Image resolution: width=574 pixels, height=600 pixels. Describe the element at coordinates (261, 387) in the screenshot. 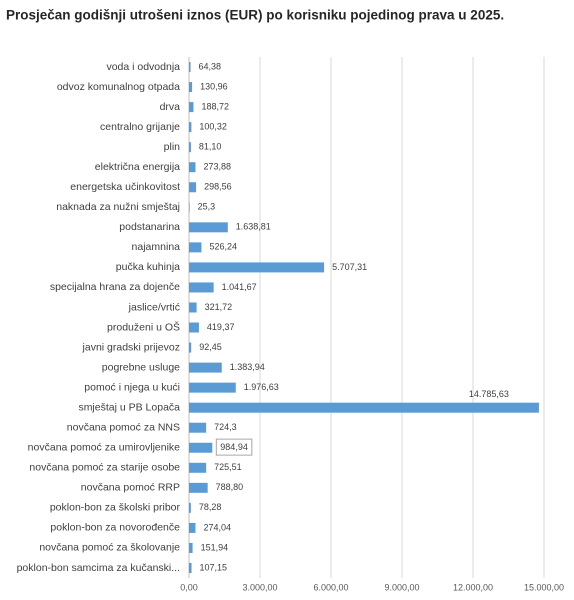

I see `value-label: 1.976,63` at that location.